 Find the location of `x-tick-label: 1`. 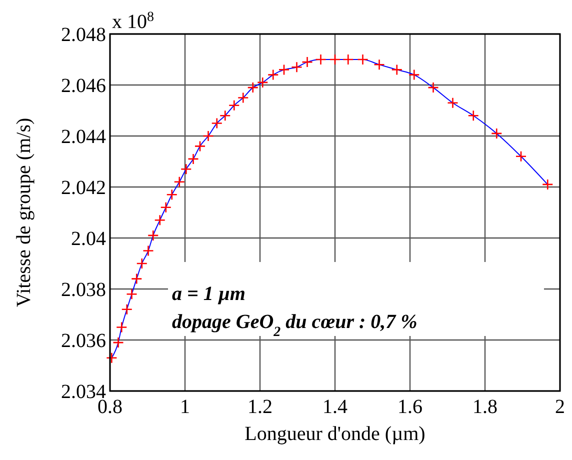

x-tick-label: 1 is located at coordinates (185, 407).